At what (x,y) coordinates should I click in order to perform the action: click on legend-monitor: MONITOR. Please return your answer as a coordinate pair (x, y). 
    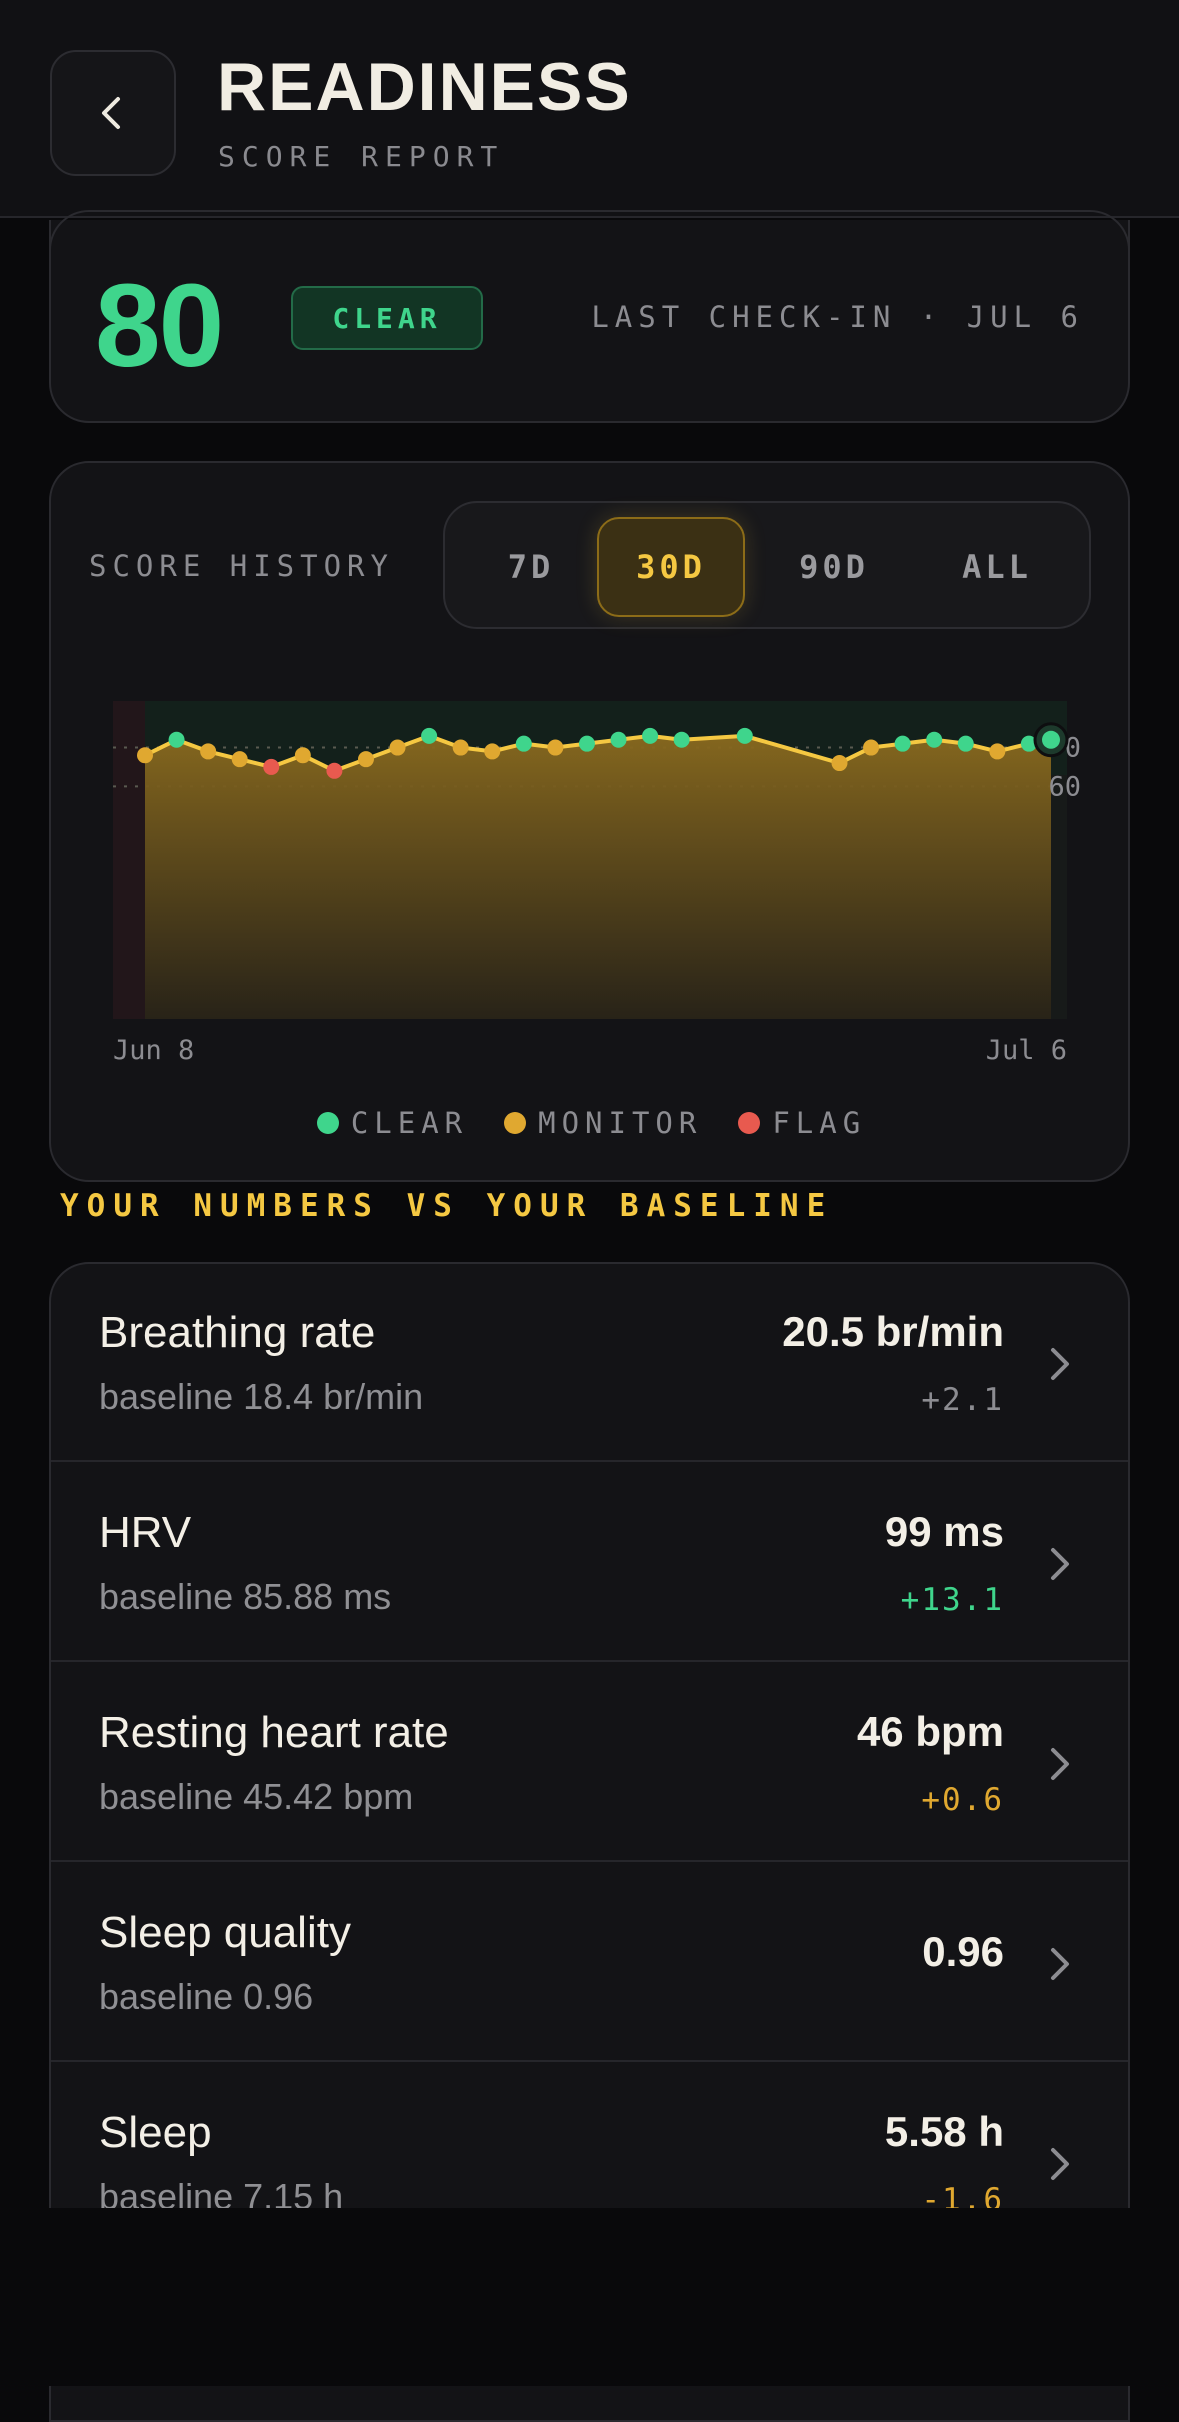
    Looking at the image, I should click on (603, 1123).